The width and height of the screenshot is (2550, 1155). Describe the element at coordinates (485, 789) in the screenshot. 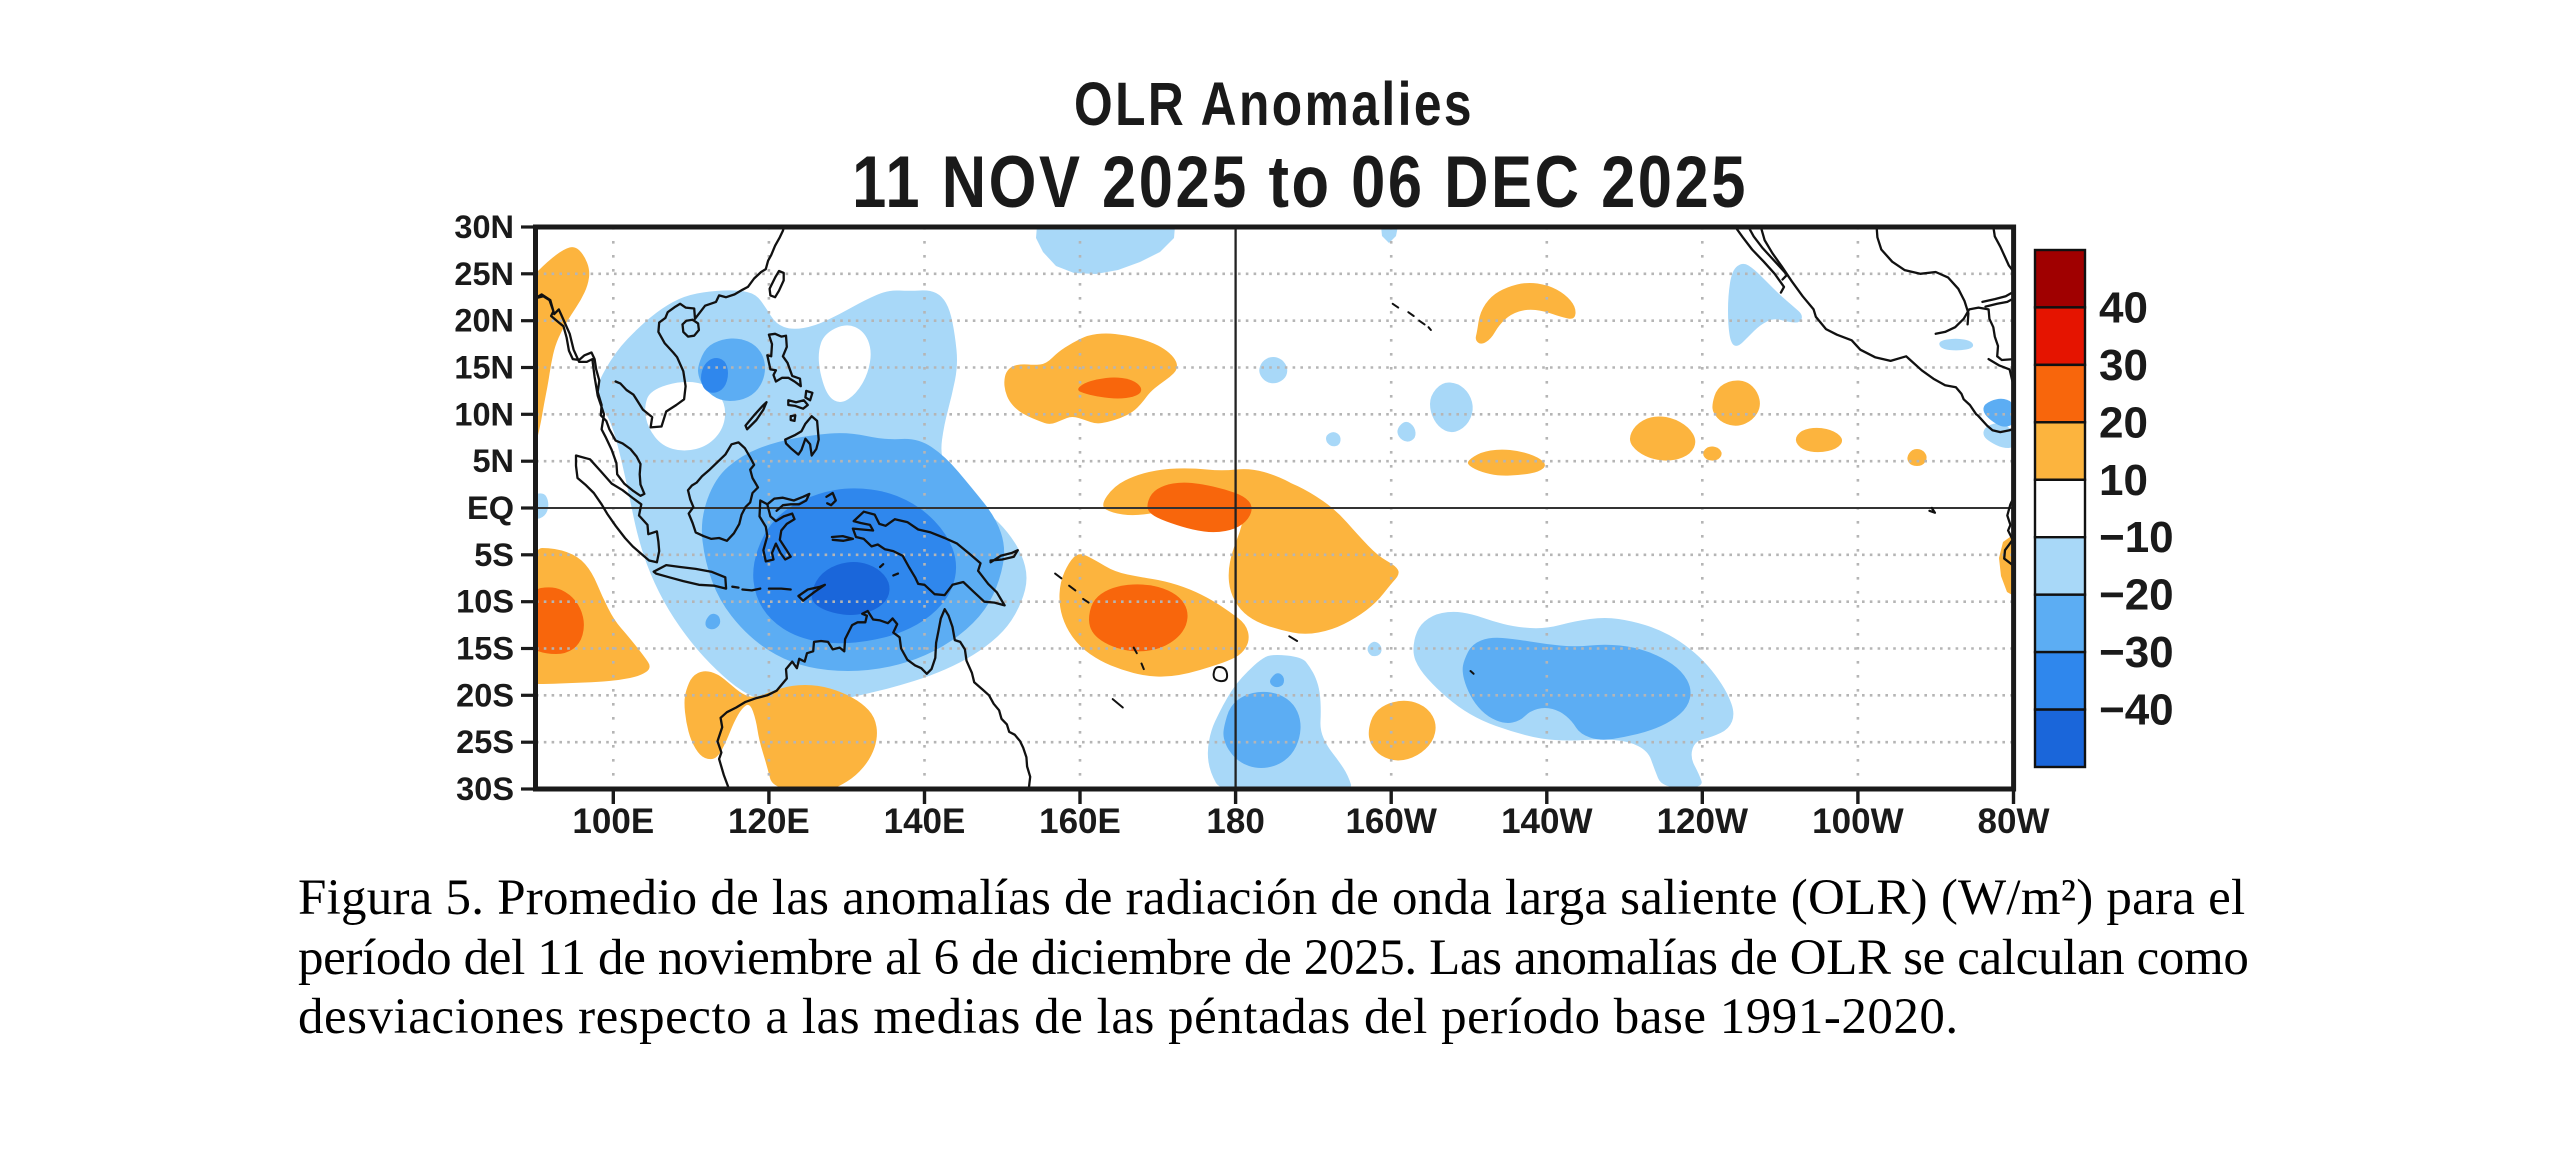

I see `svg-text: 30S` at that location.